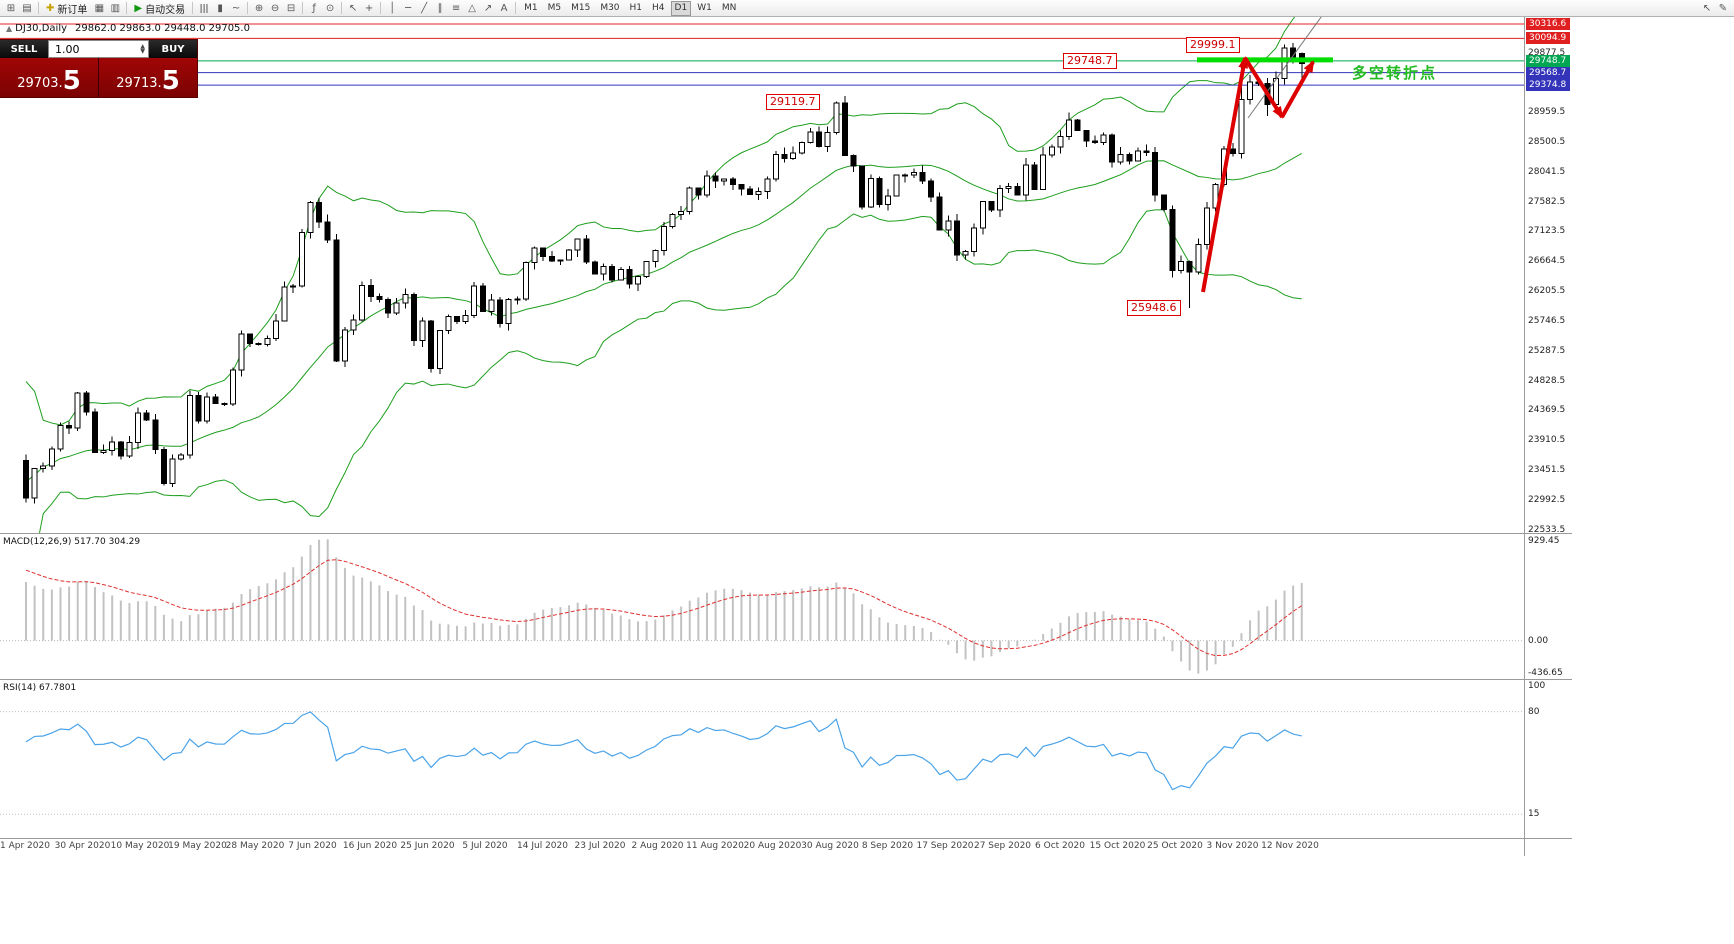 This screenshot has height=944, width=1734. I want to click on candlestick-icon: ▮, so click(220, 8).